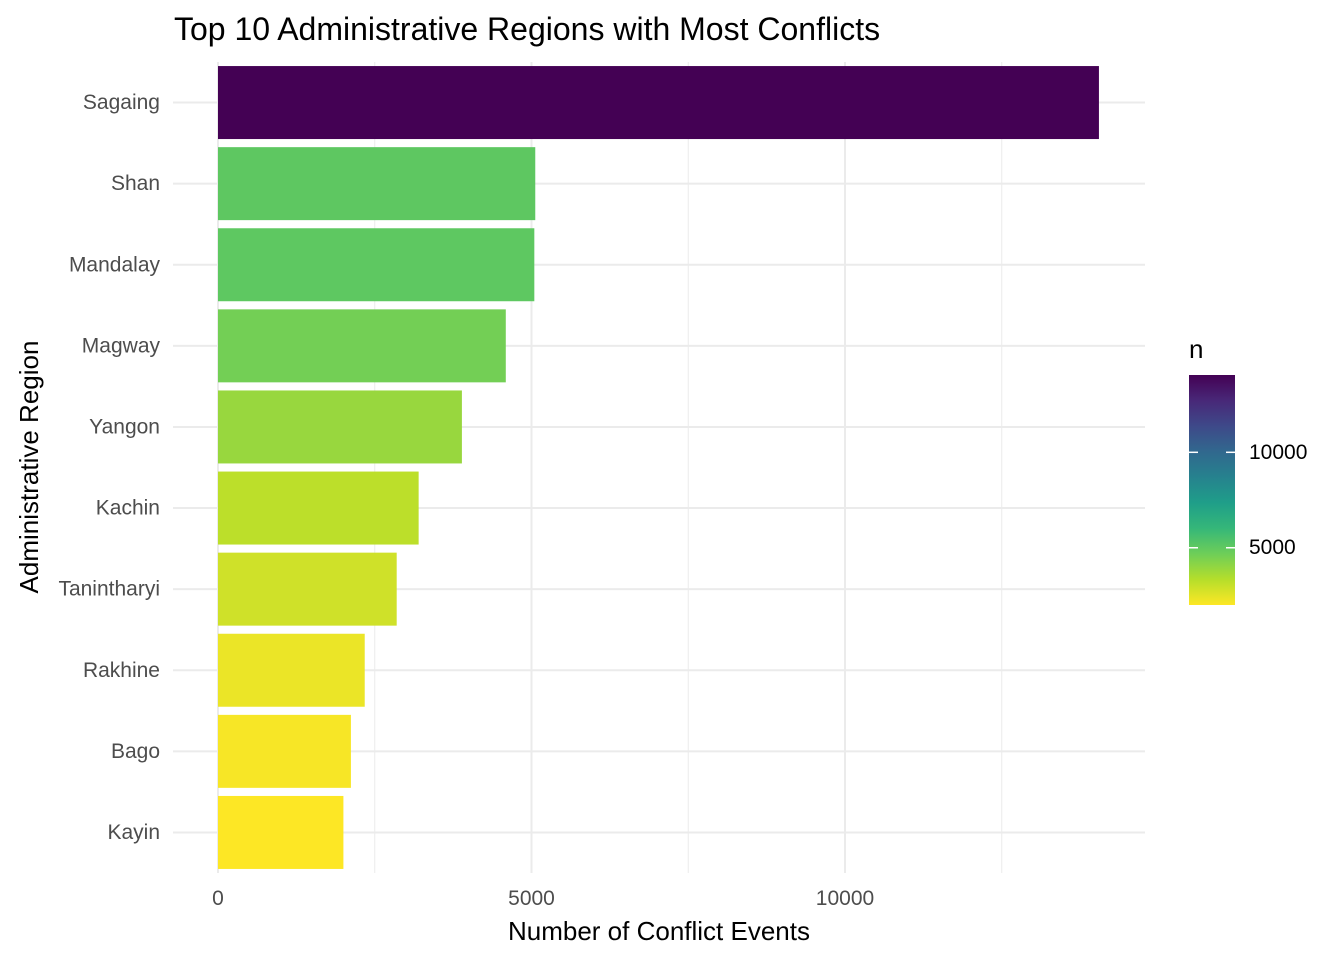 The height and width of the screenshot is (960, 1344). I want to click on x-axis-tick-labels: 0 5000 10000, so click(543, 898).